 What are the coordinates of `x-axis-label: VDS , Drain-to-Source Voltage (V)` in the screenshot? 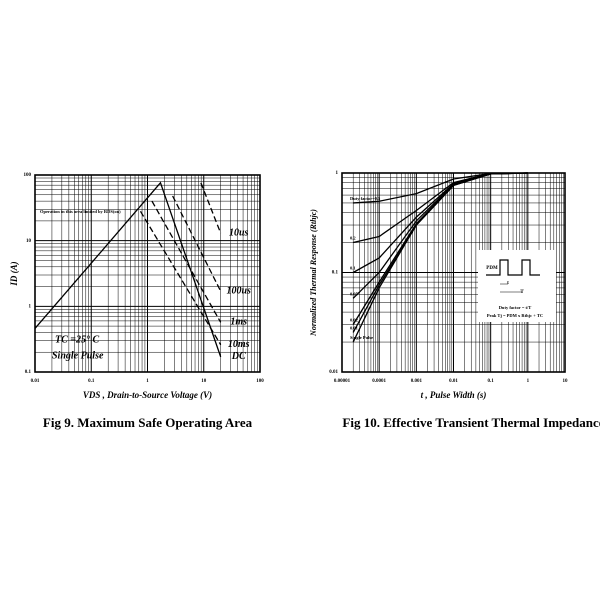 It's located at (147, 395).